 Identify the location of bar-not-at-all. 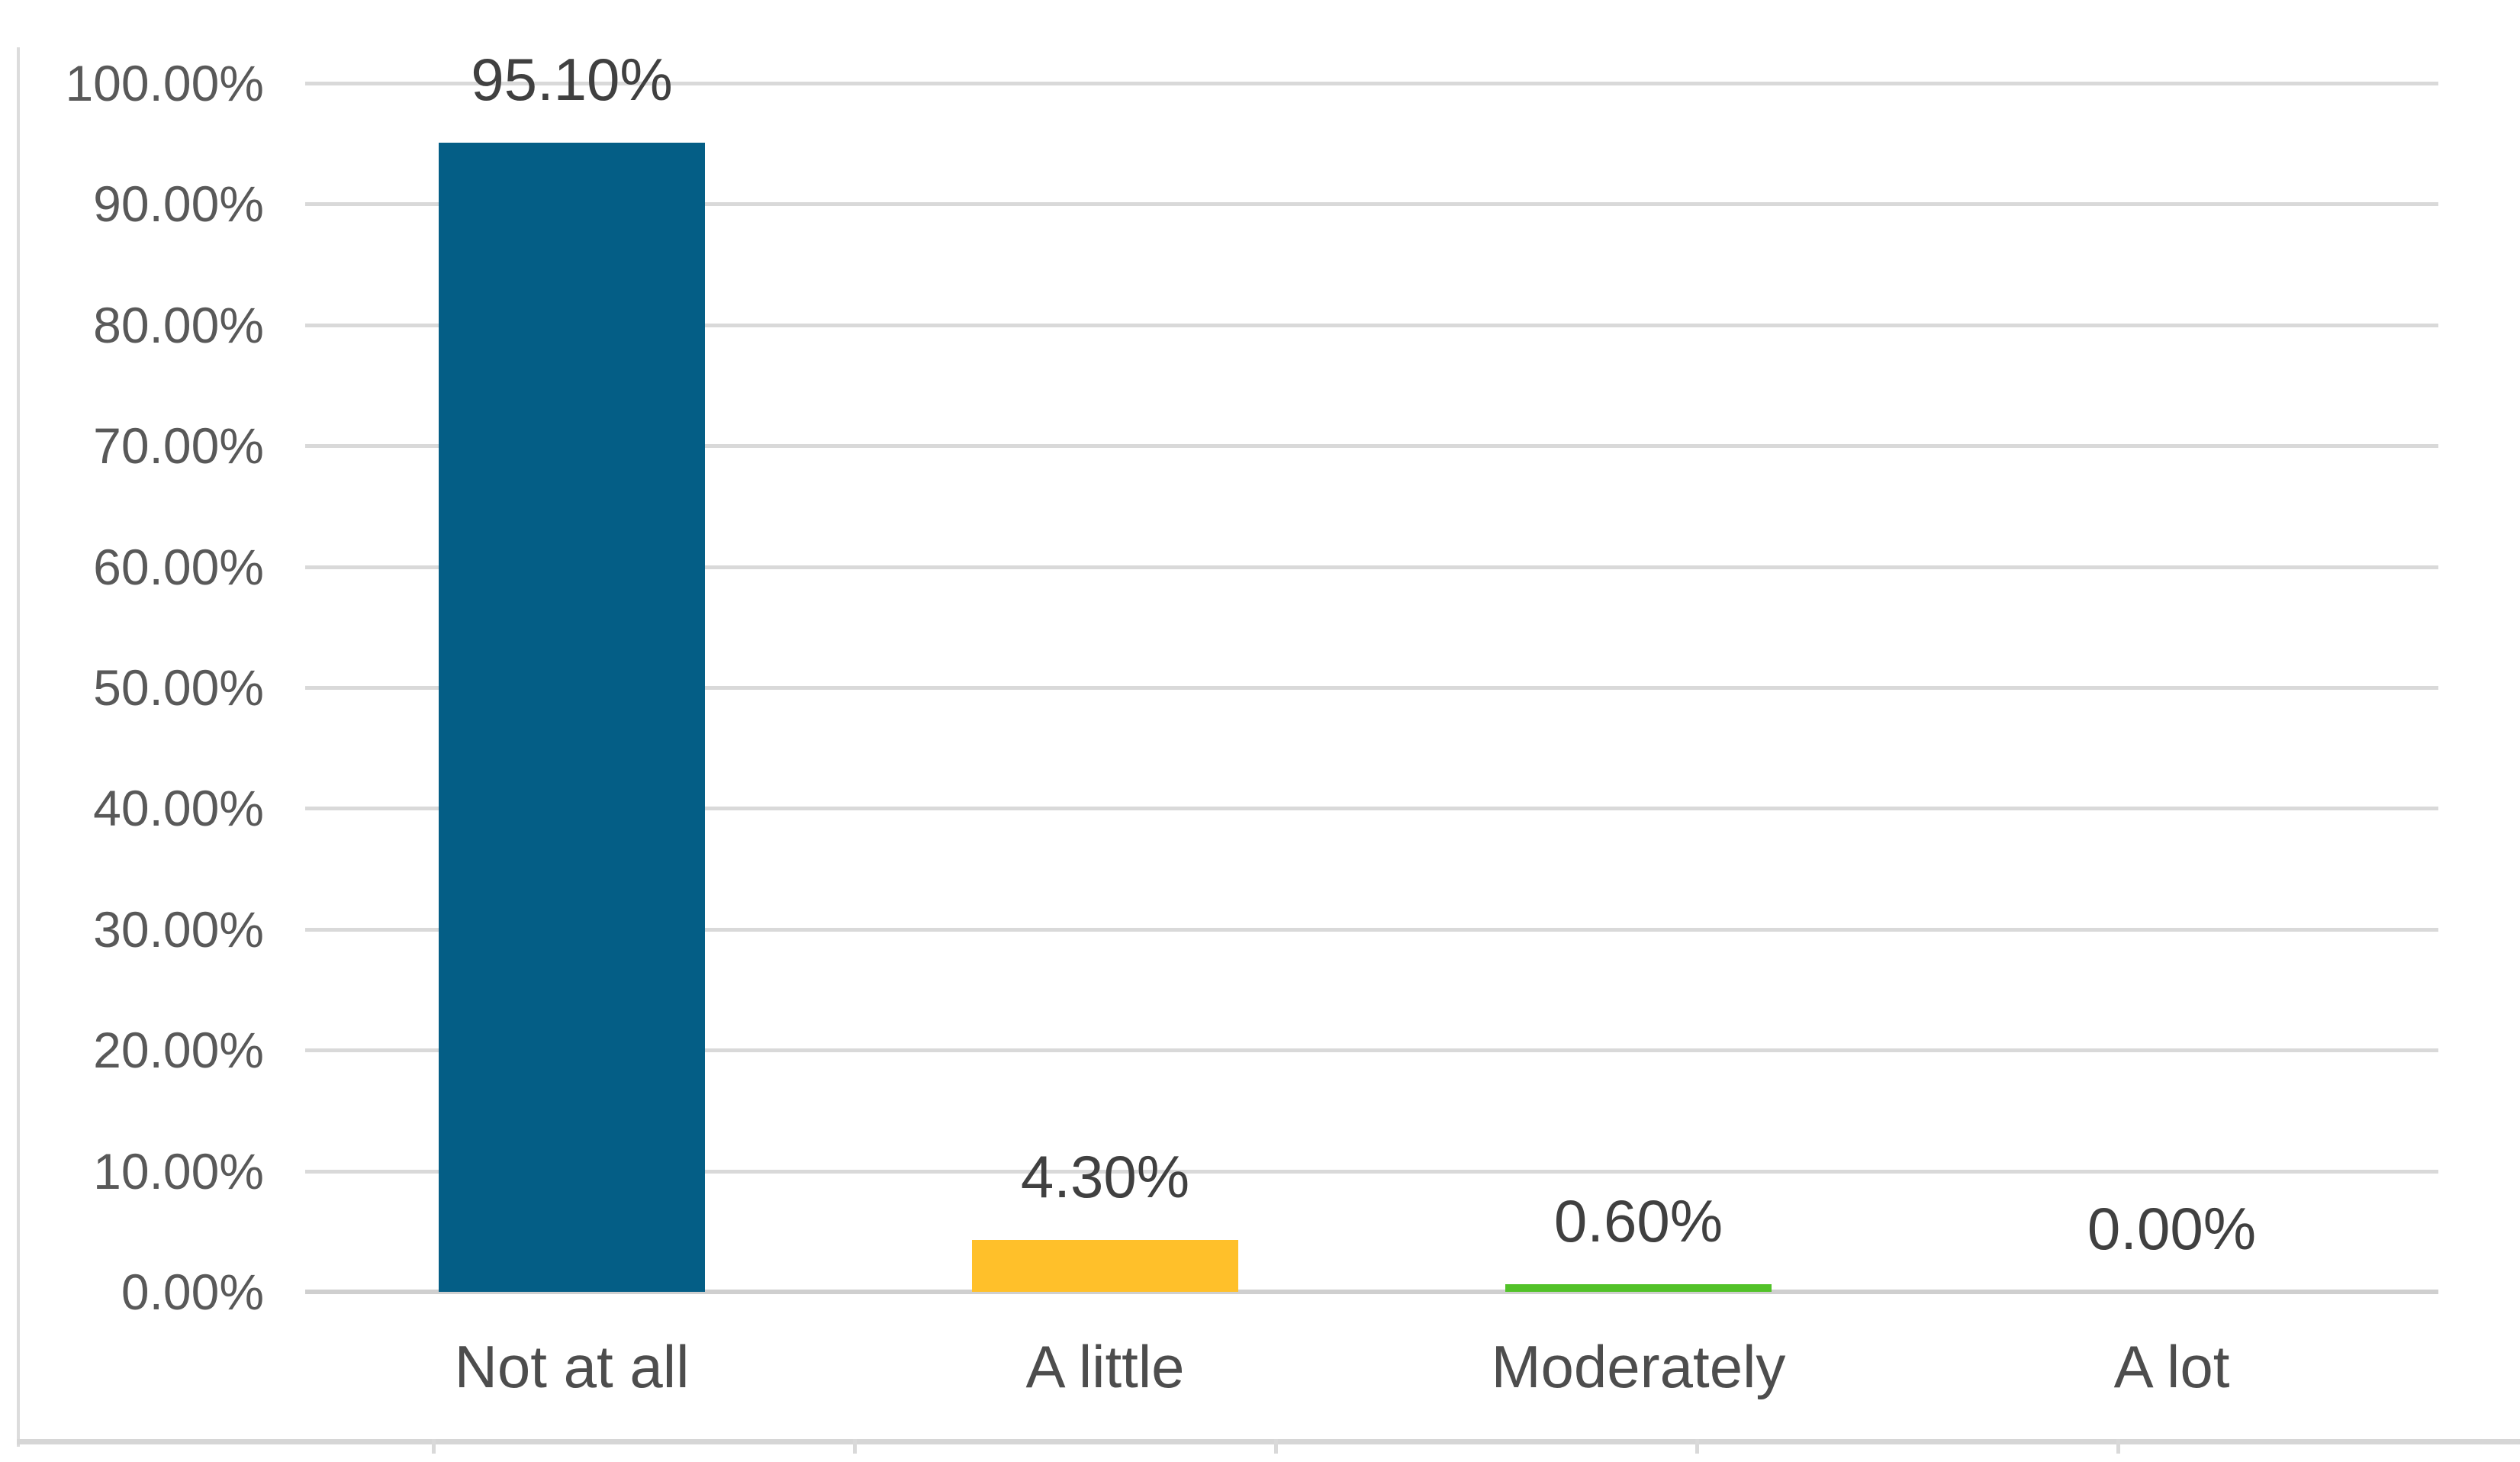
(572, 717).